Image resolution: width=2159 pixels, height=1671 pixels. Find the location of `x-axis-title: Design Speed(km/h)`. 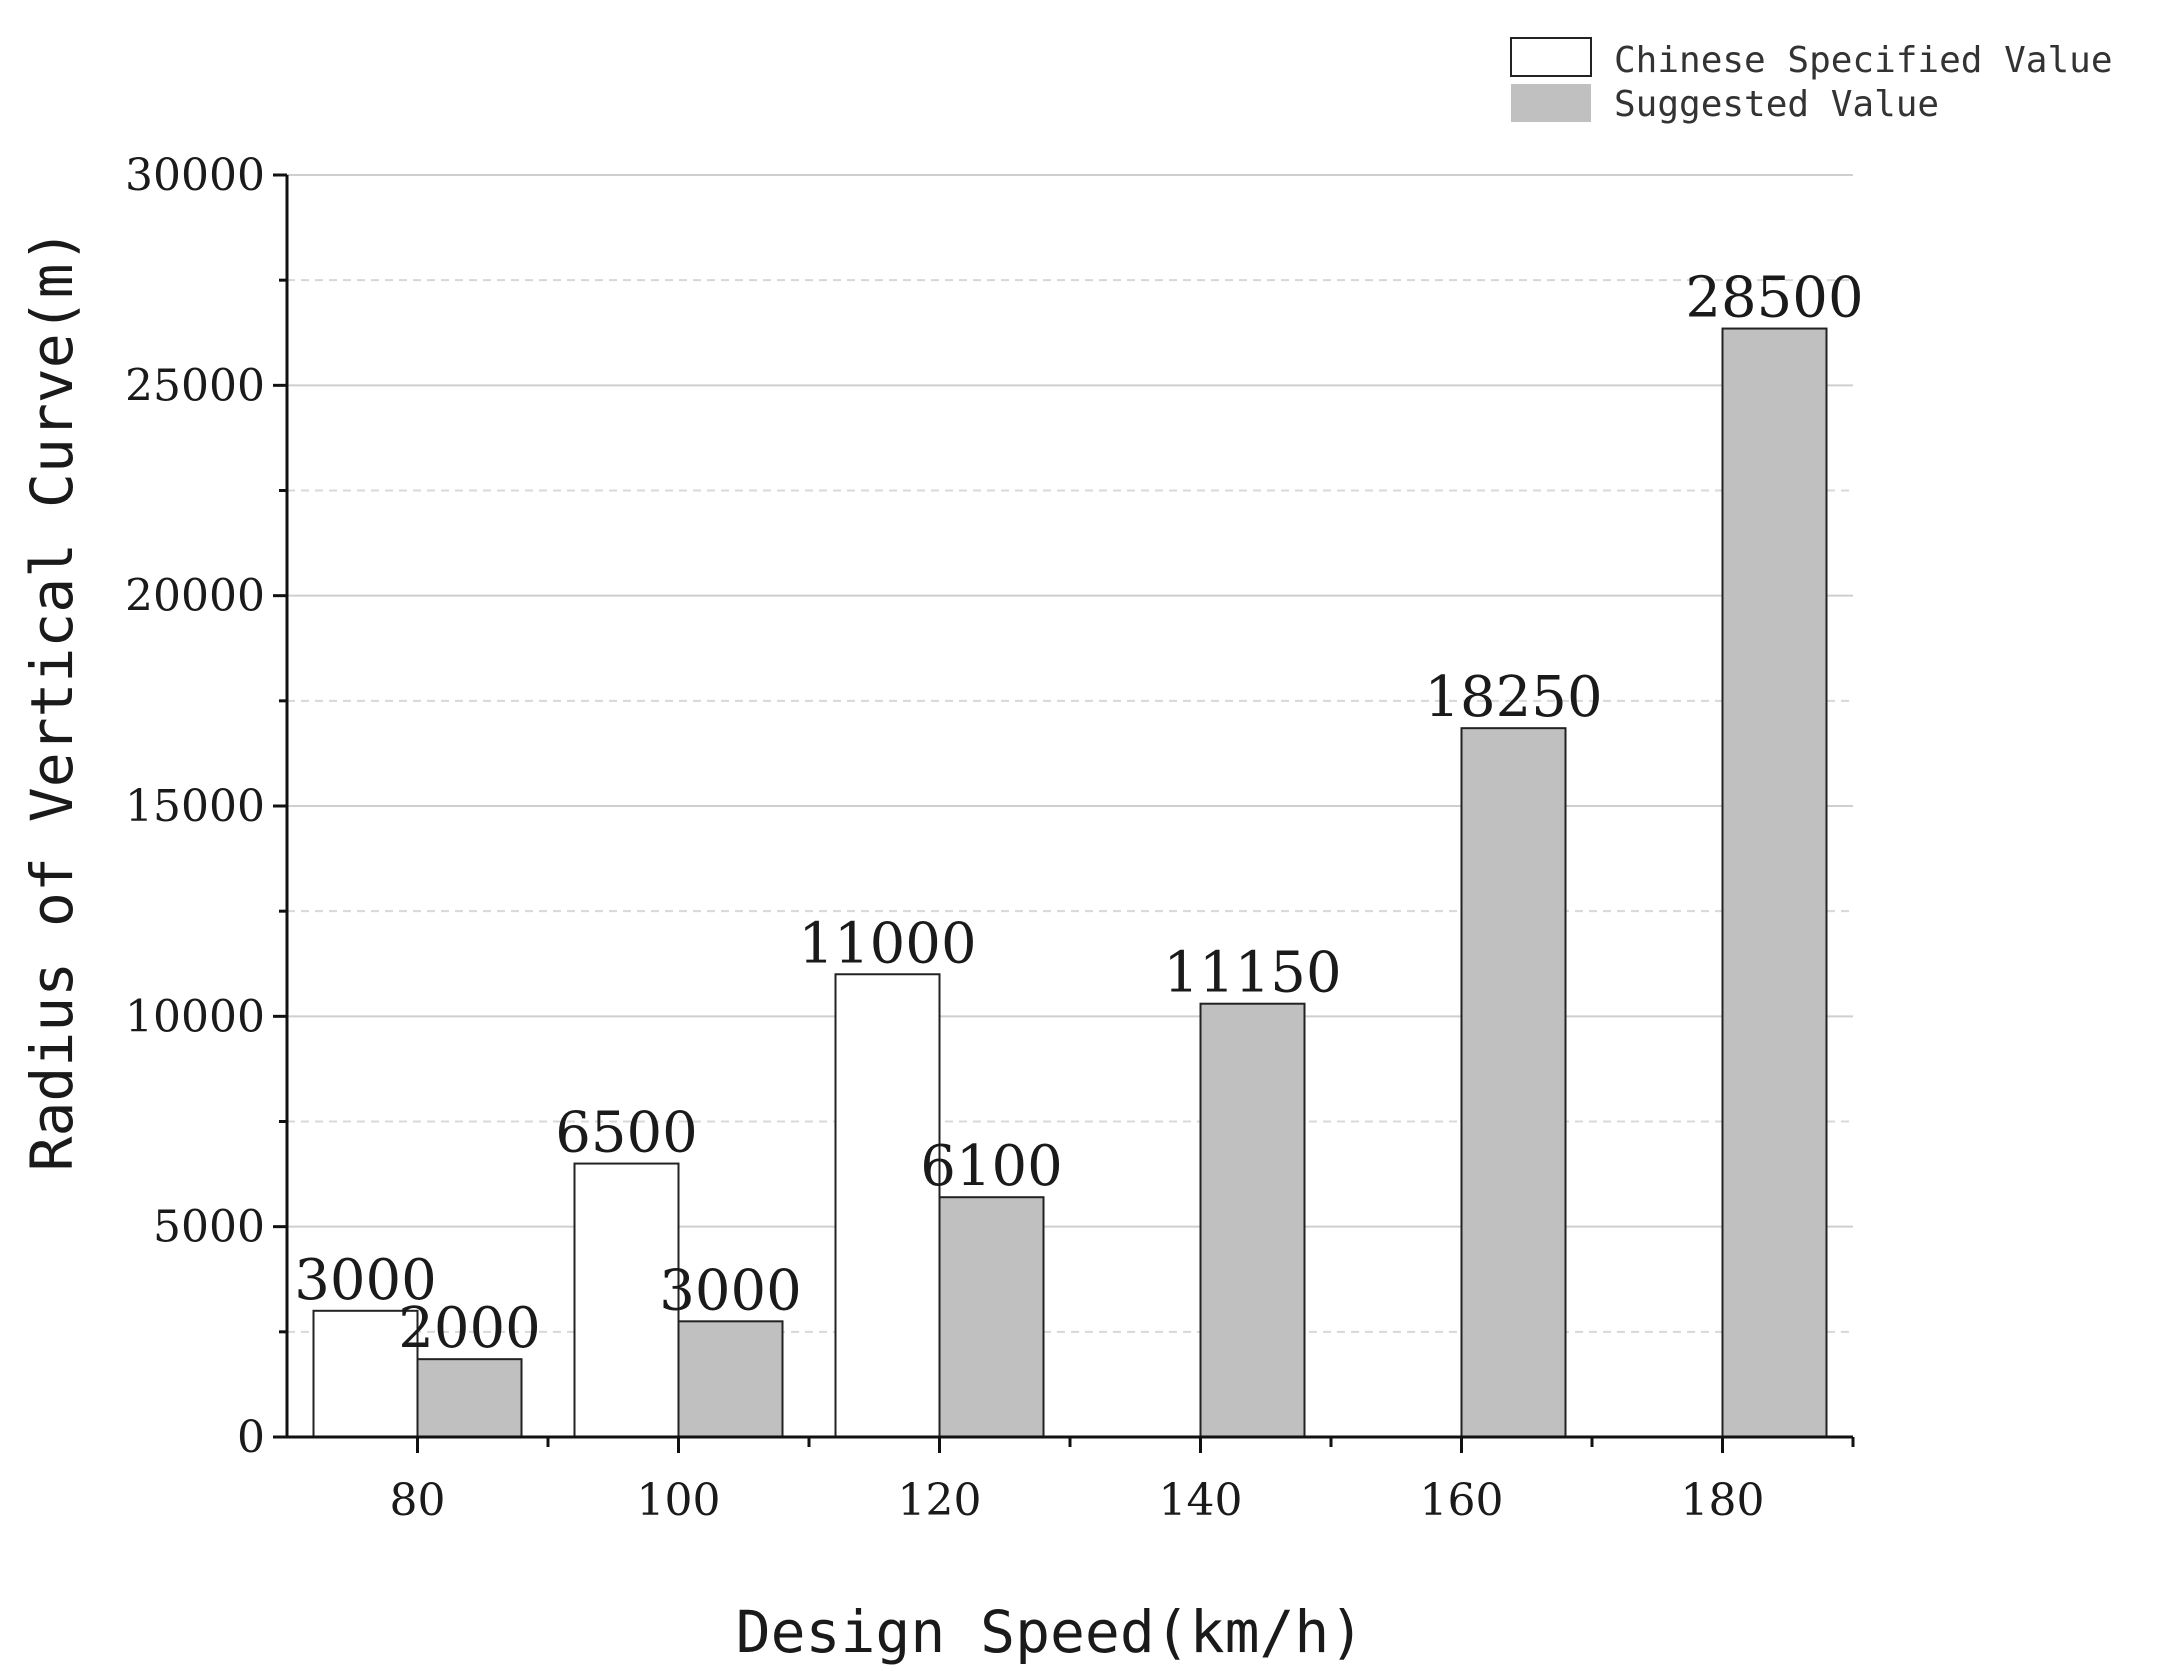

x-axis-title: Design Speed(km/h) is located at coordinates (1050, 1632).